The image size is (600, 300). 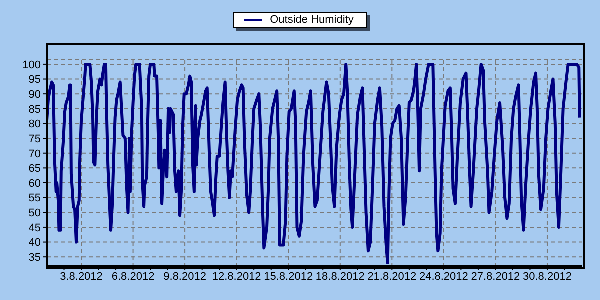 What do you see at coordinates (443, 276) in the screenshot?
I see `x-tick-label: 24.8.2012` at bounding box center [443, 276].